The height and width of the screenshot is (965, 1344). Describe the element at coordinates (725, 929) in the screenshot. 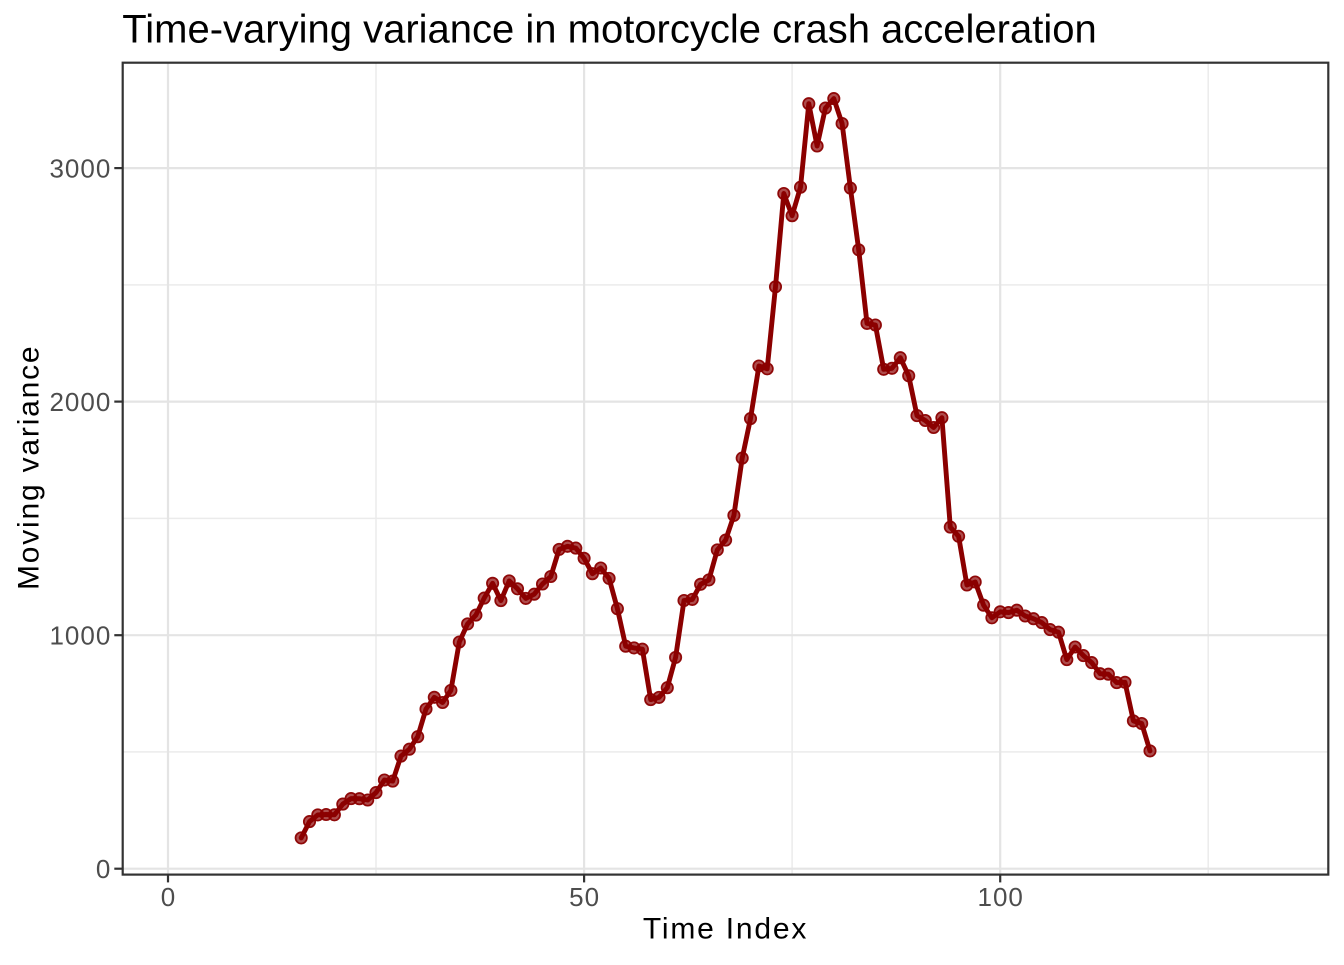

I see `svg-text: Time Index` at that location.